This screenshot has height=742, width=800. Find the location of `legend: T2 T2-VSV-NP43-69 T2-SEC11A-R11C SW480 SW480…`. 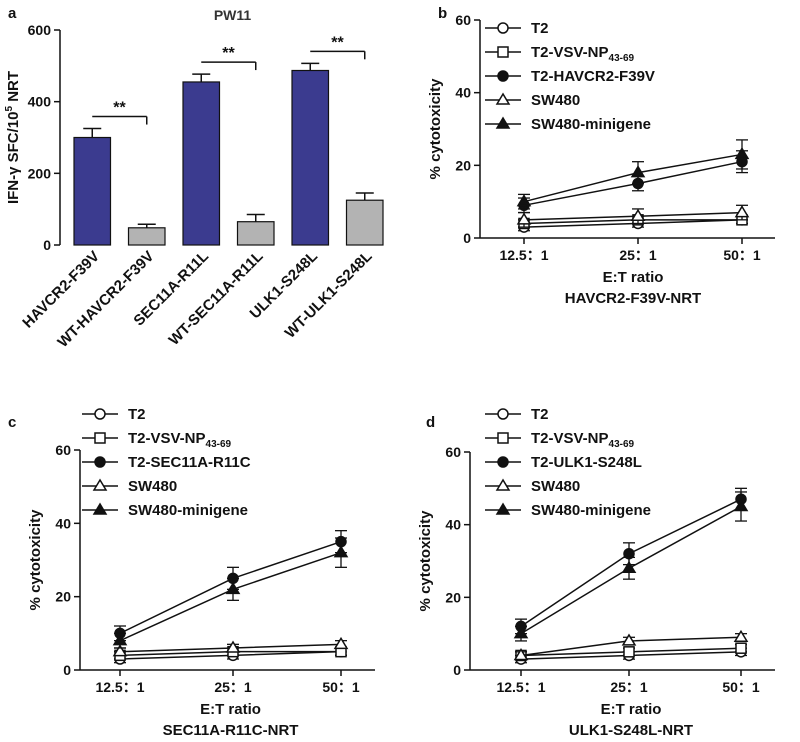

legend: T2 T2-VSV-NP43-69 T2-SEC11A-R11C SW480 SW480… is located at coordinates (166, 462).